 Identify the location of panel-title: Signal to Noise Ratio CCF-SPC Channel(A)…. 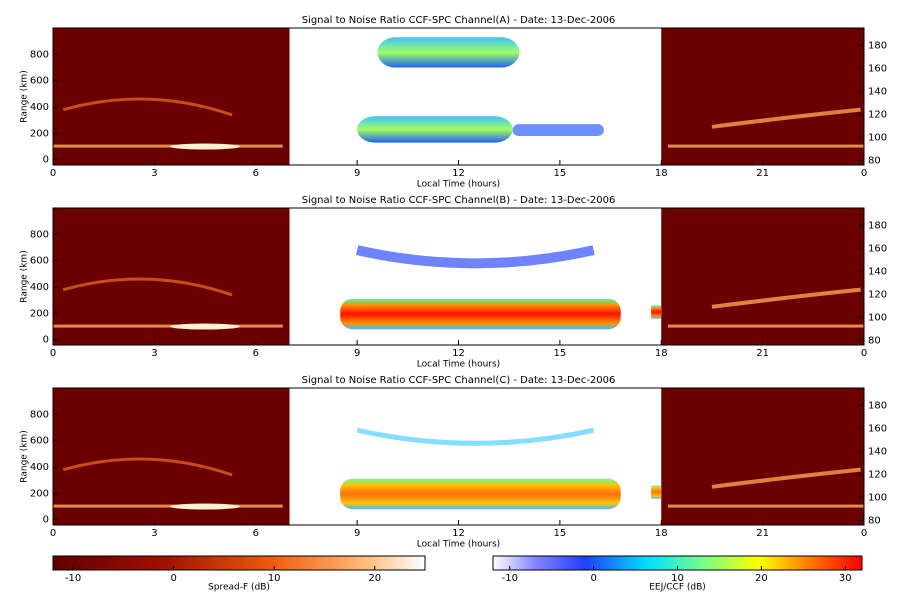
(459, 20).